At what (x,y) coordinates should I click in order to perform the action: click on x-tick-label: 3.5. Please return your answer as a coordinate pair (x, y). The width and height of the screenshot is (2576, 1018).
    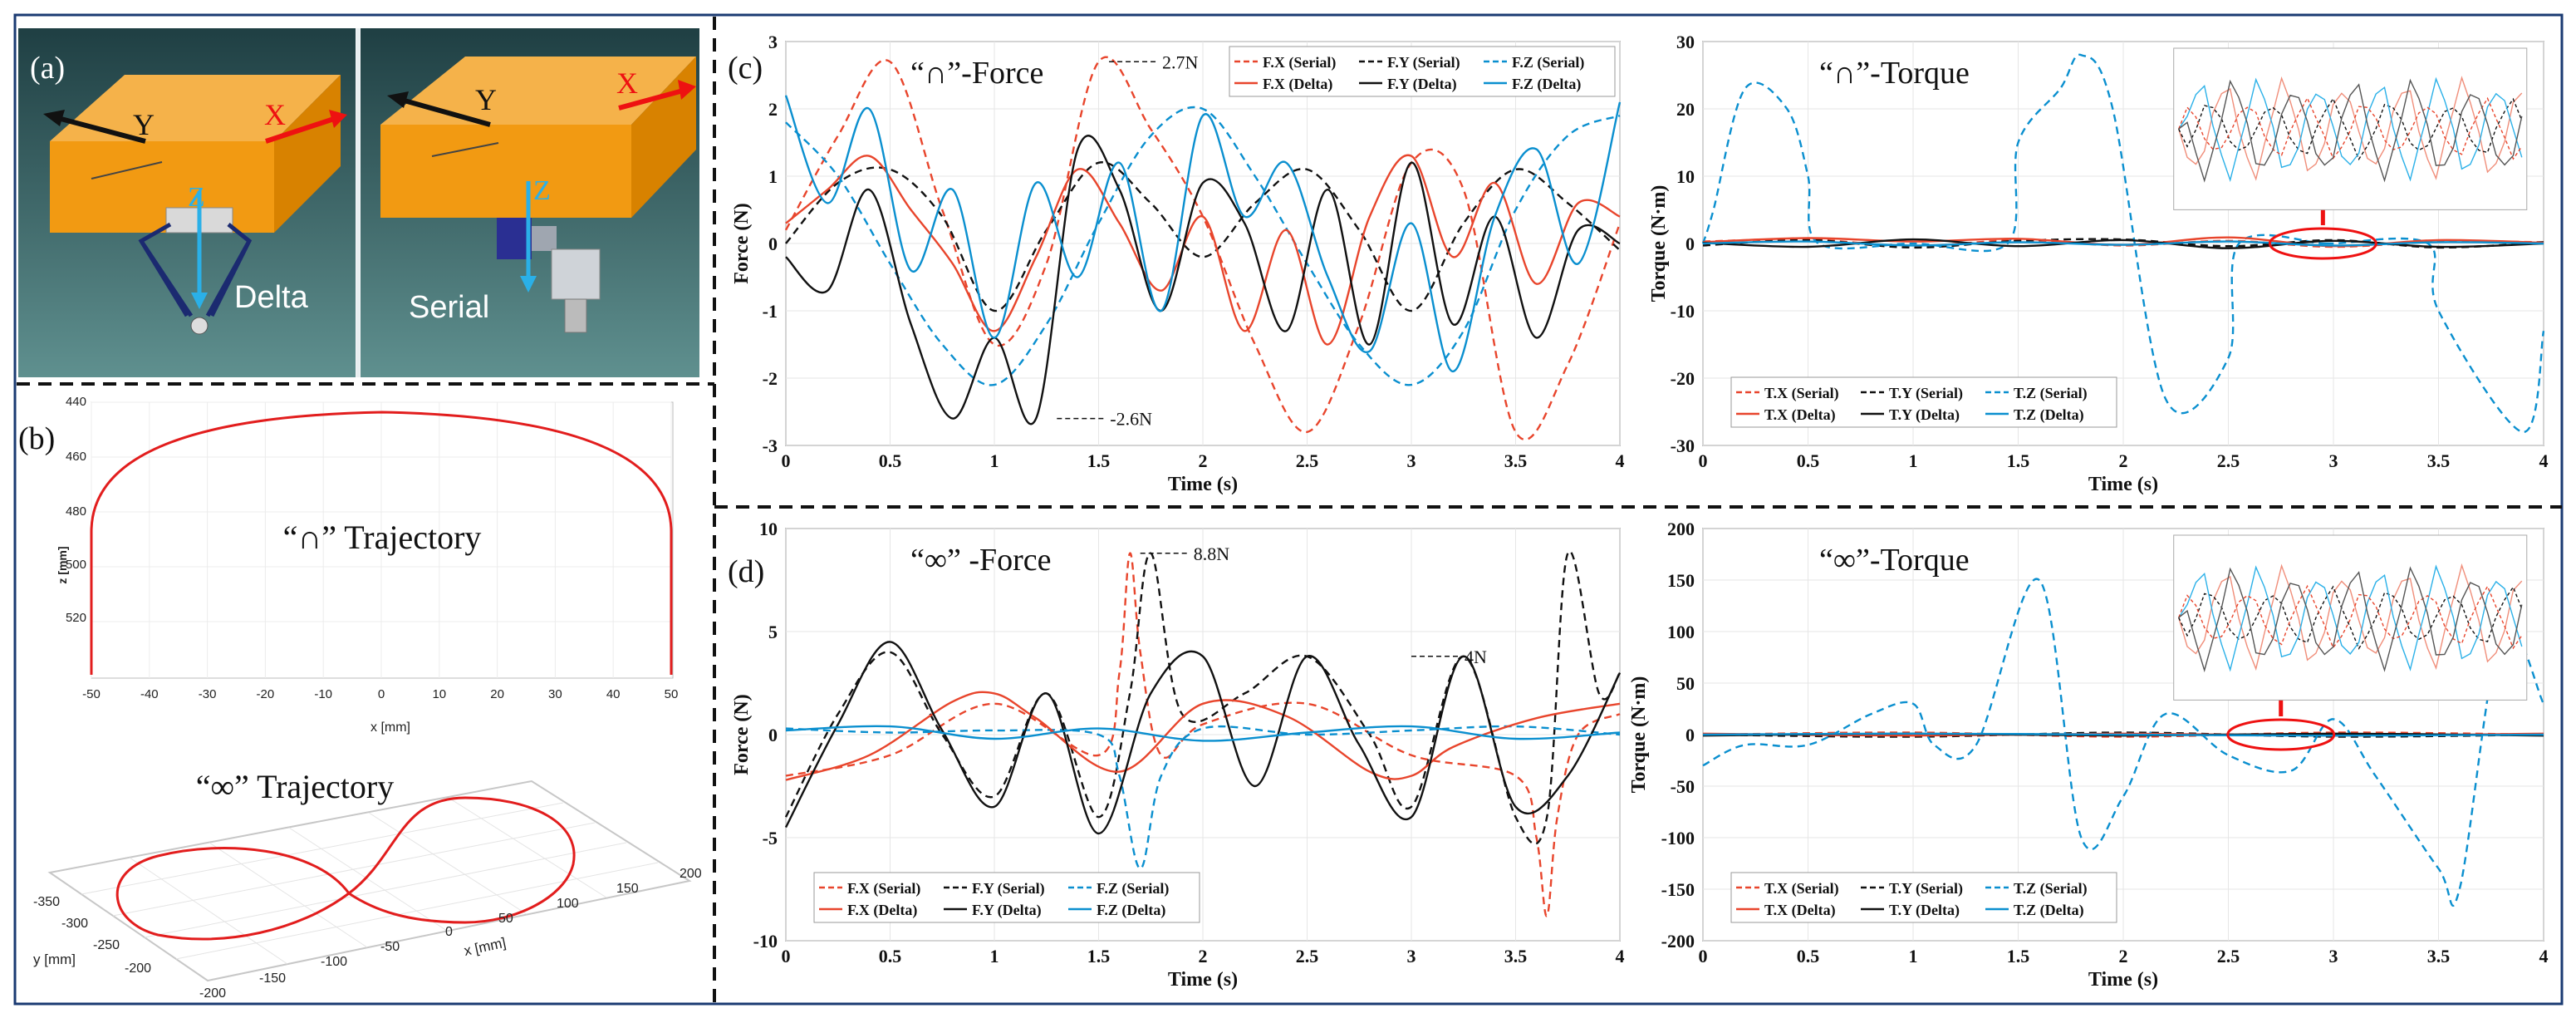
    Looking at the image, I should click on (1516, 956).